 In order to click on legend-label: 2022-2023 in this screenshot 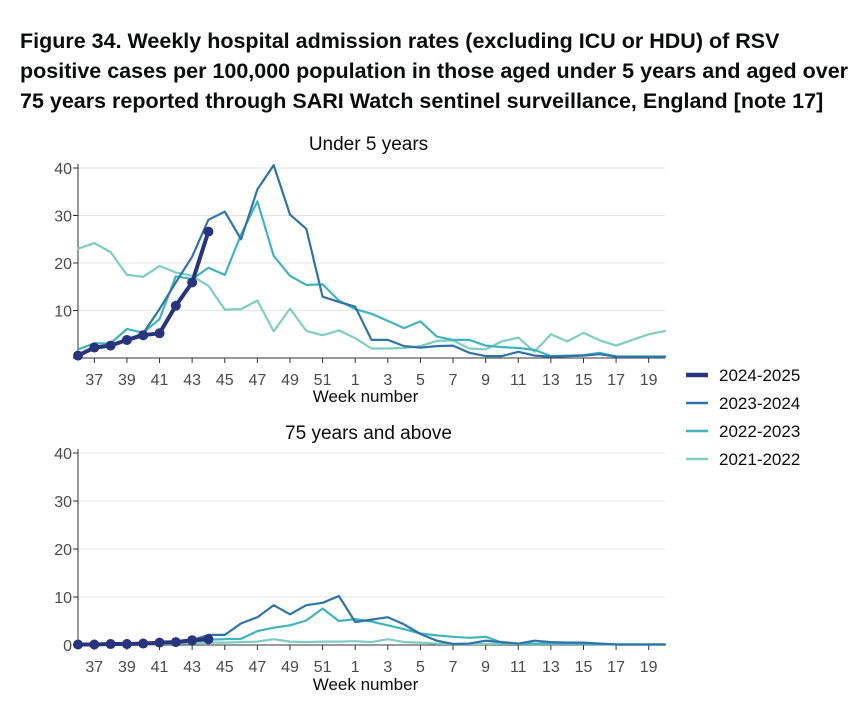, I will do `click(759, 431)`.